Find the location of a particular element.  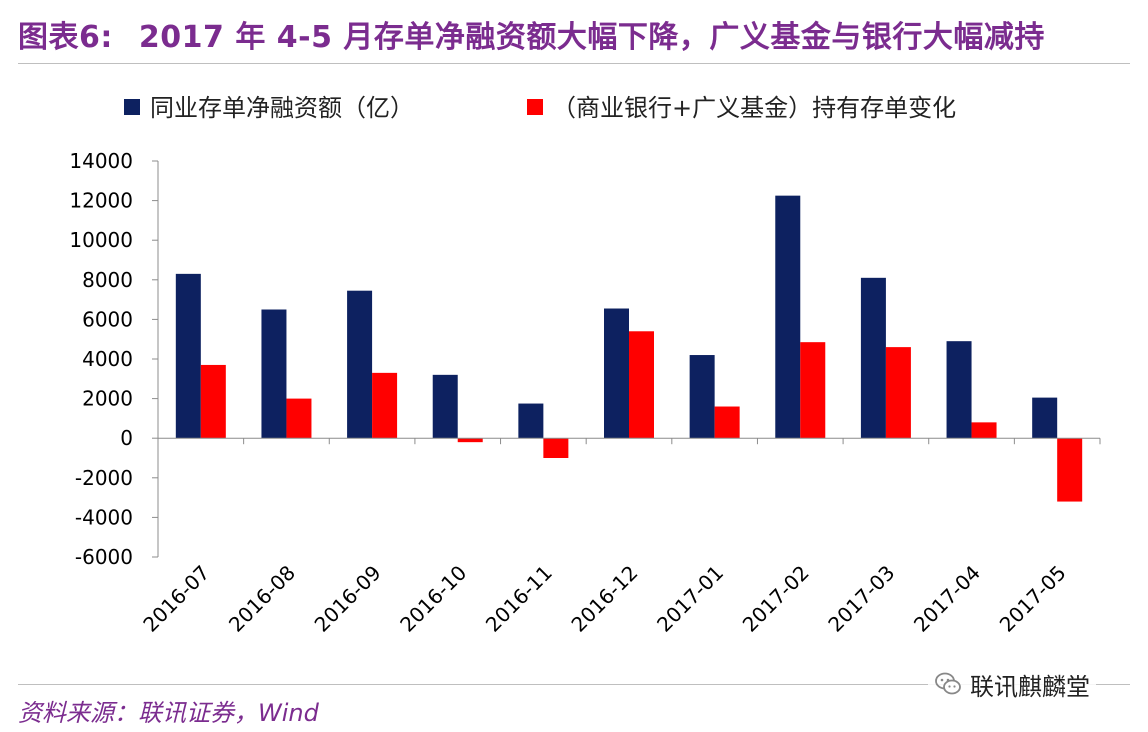

watermark: 联讯麒麟堂 is located at coordinates (1012, 684).